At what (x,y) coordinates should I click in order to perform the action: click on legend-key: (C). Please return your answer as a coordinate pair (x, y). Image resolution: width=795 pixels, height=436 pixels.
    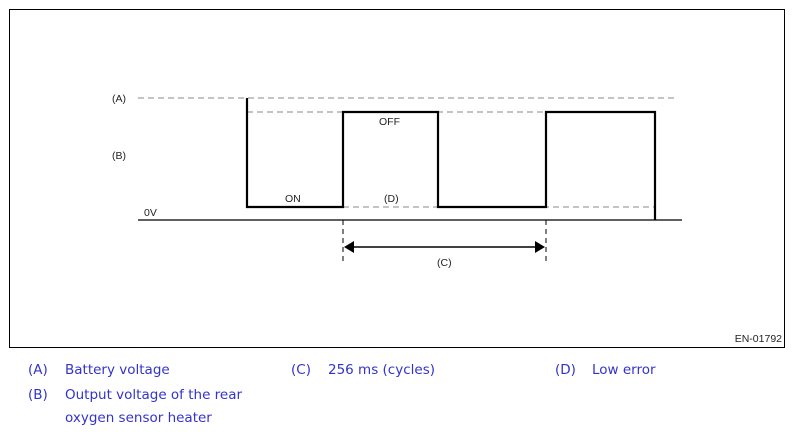
    Looking at the image, I should click on (301, 370).